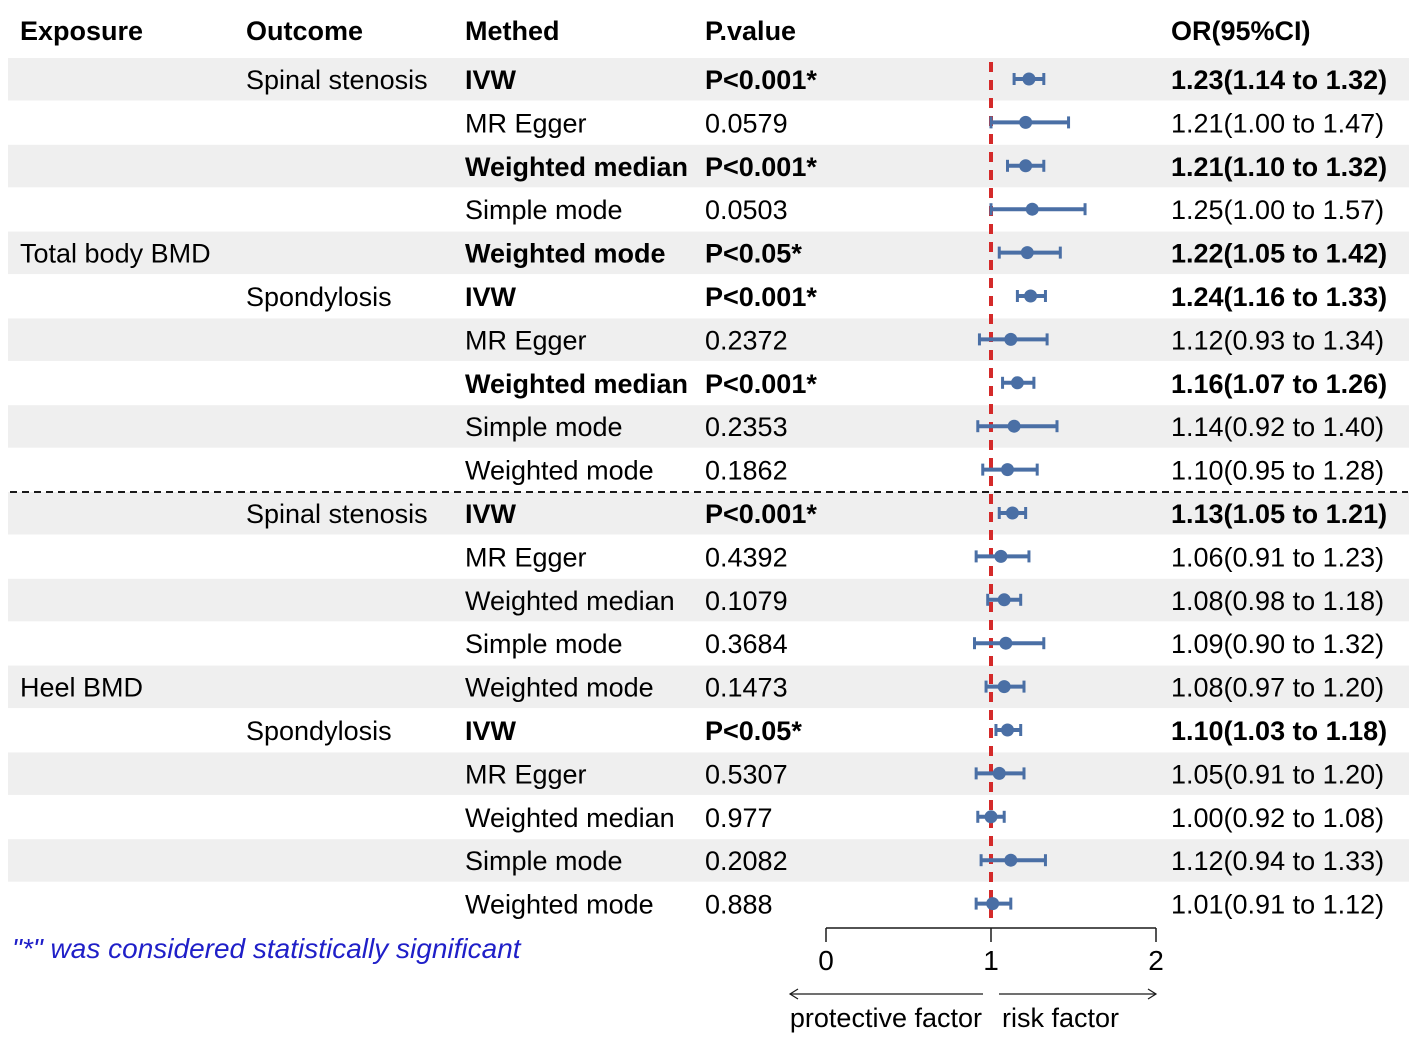 The image size is (1417, 1042). Describe the element at coordinates (1277, 601) in the screenshot. I see `cell-or: 1.08(0.98 to 1.18)` at that location.